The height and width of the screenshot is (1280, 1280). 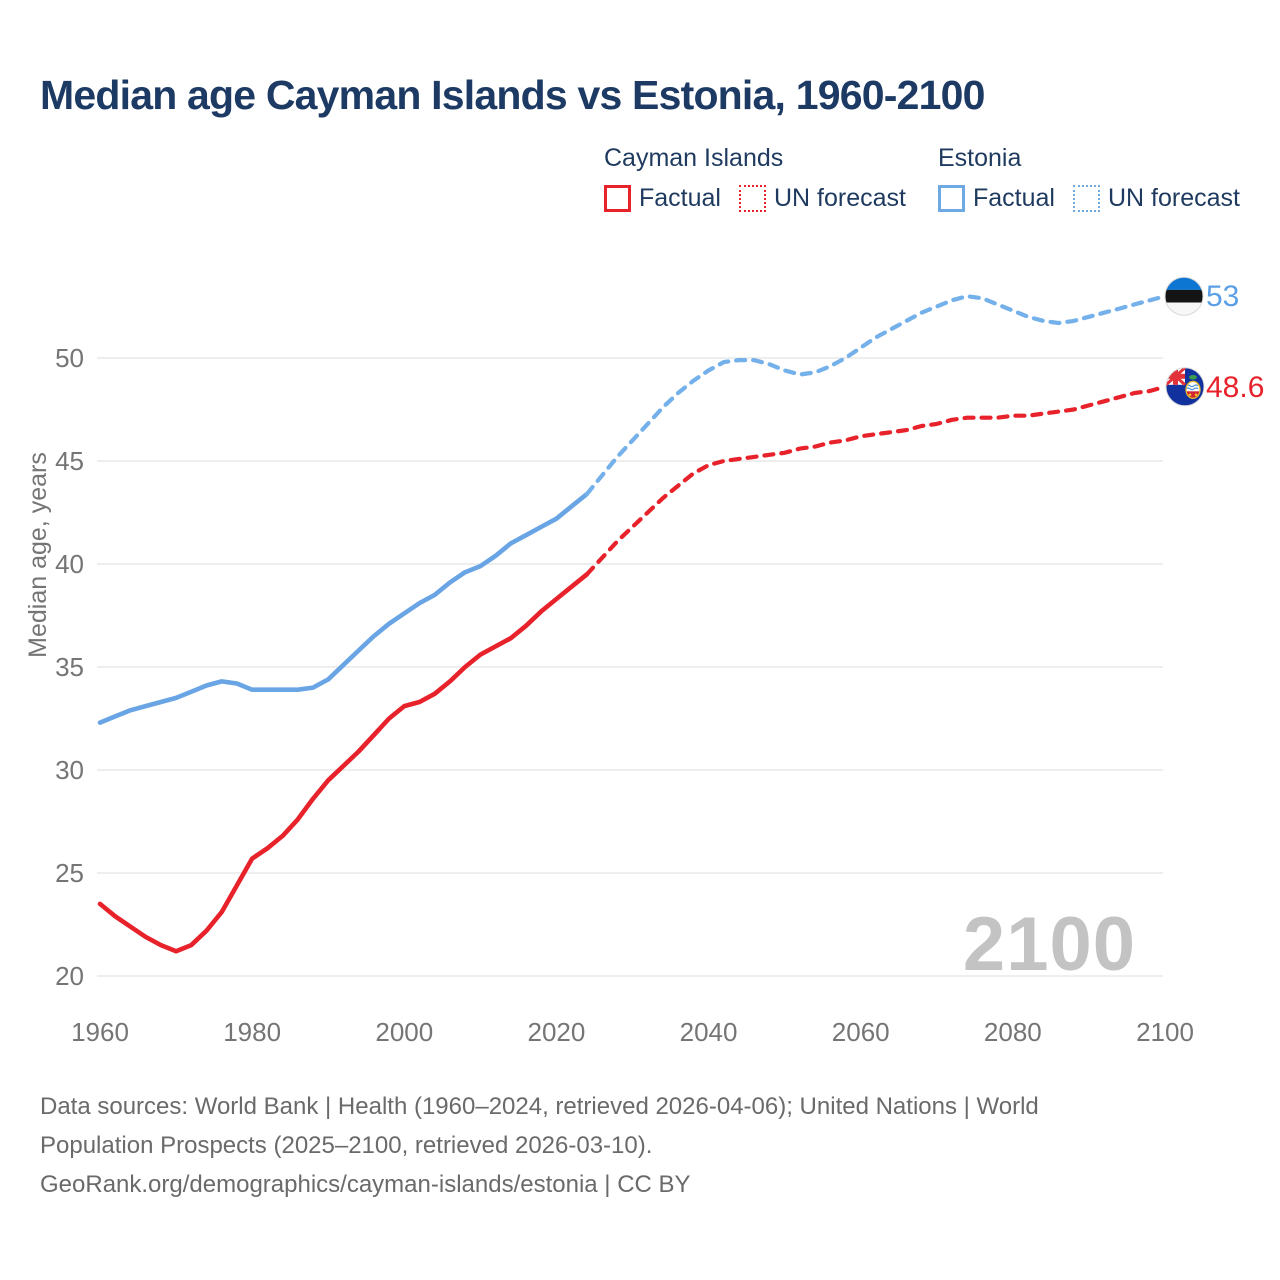 What do you see at coordinates (69, 564) in the screenshot?
I see `y-tick-label: 40` at bounding box center [69, 564].